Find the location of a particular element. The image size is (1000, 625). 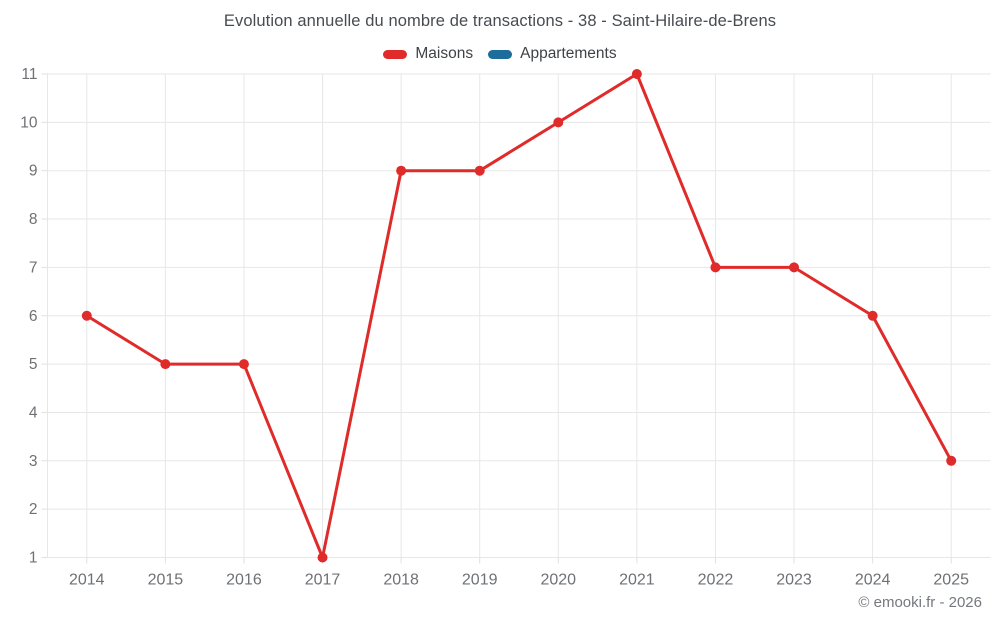

x-axis-label: 2016 is located at coordinates (244, 580).